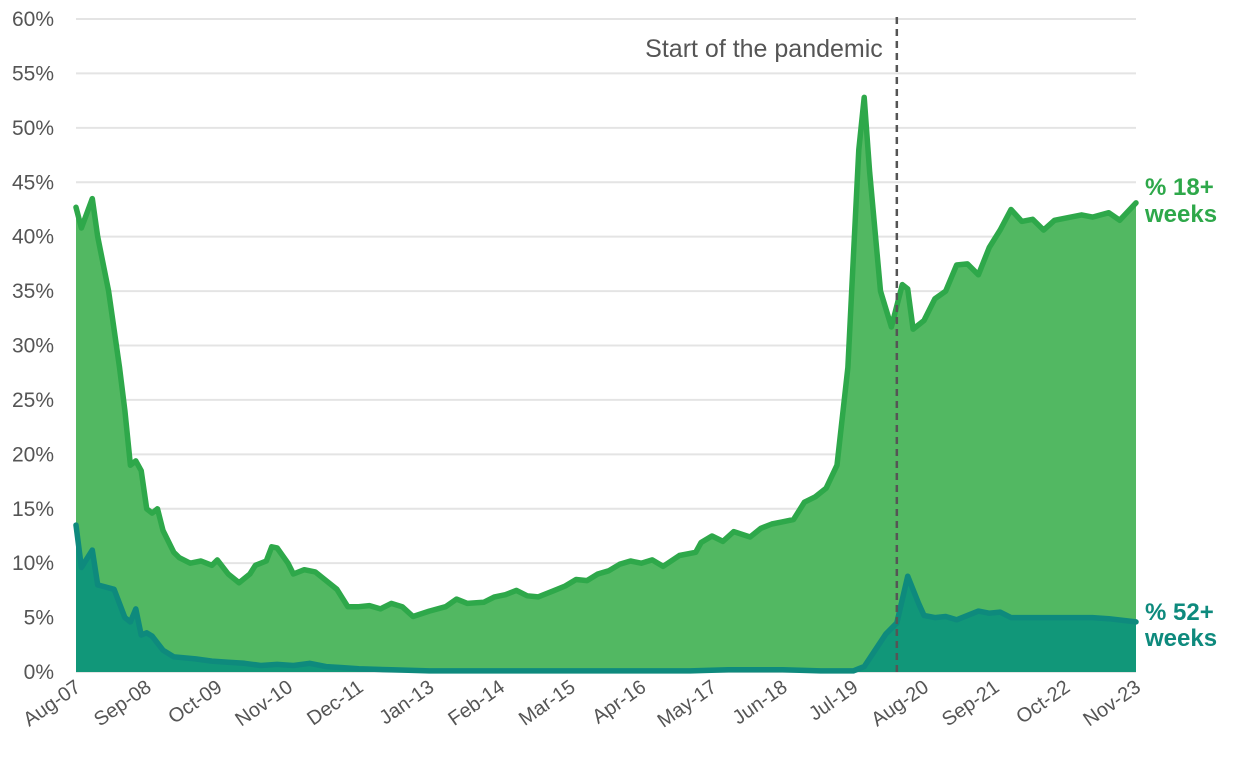 This screenshot has height=757, width=1240. I want to click on y-tick-label: 55%, so click(33, 73).